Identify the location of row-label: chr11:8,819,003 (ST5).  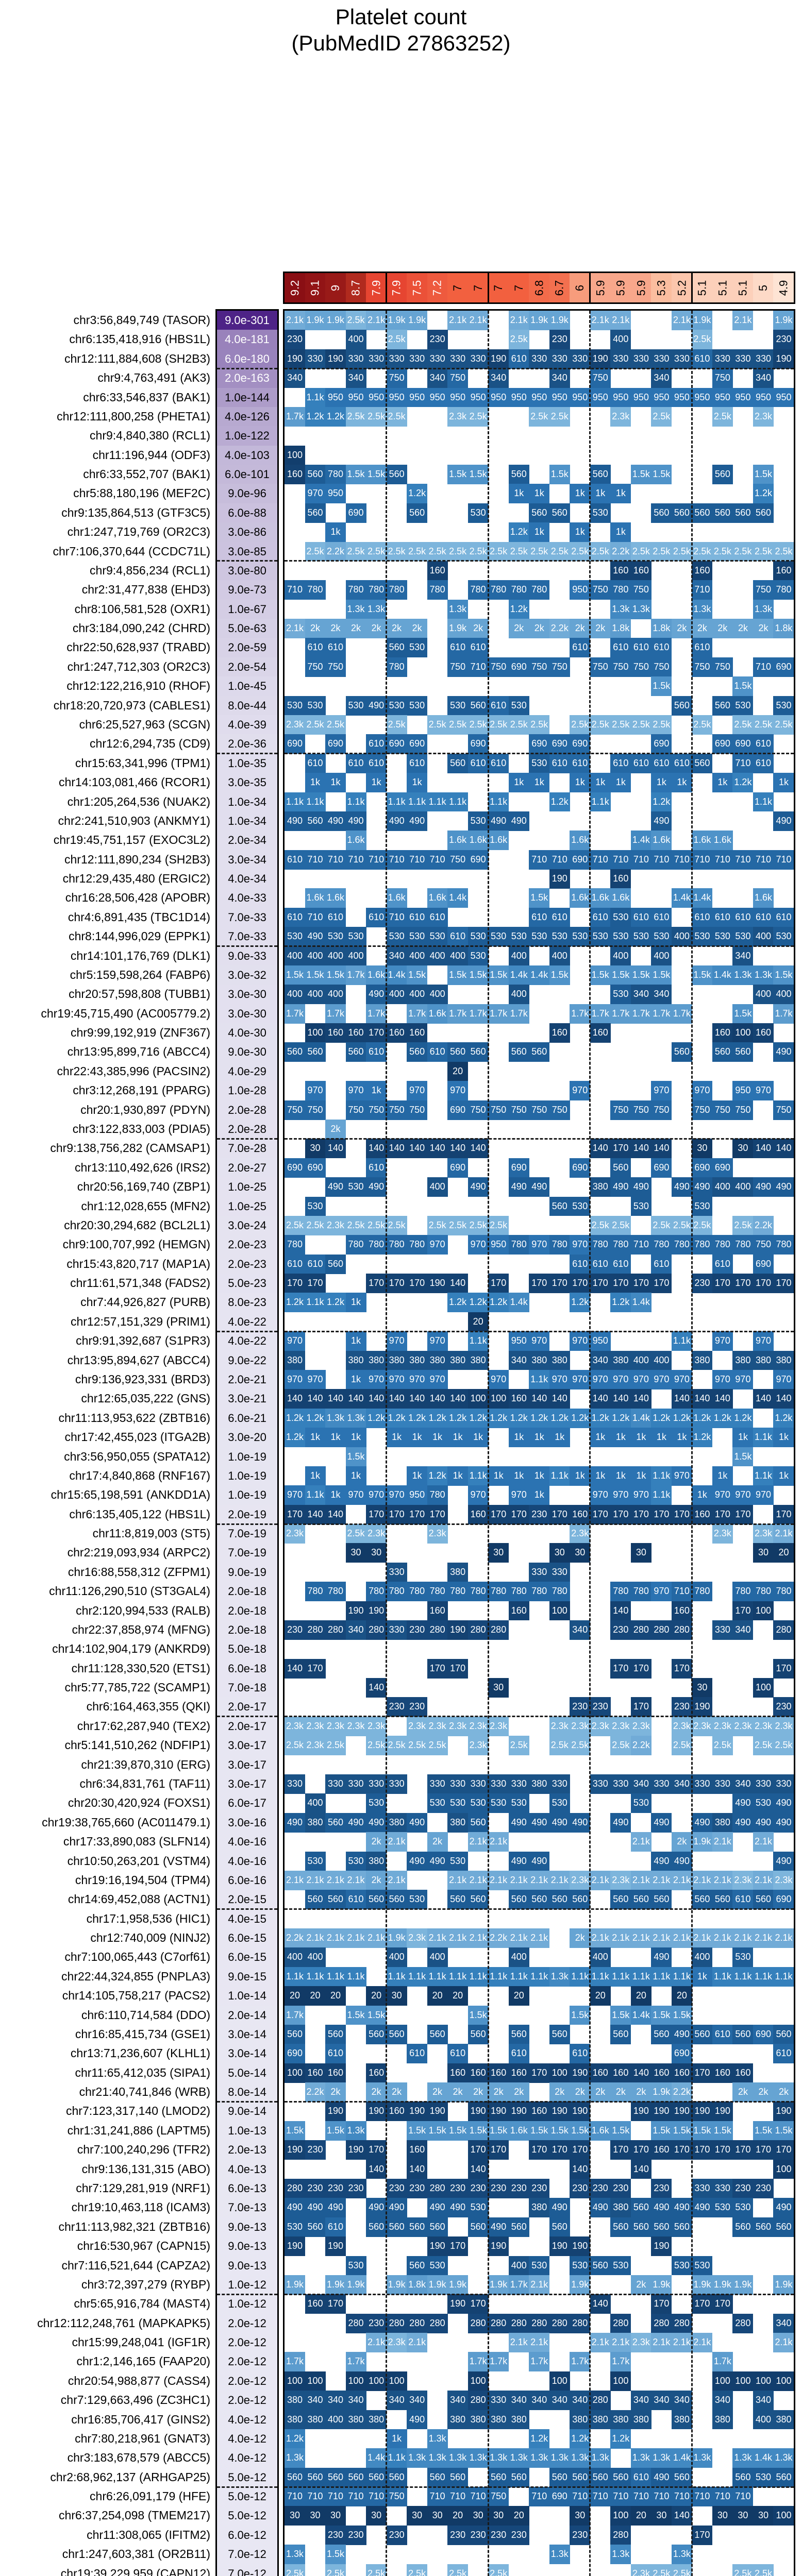
(151, 1533).